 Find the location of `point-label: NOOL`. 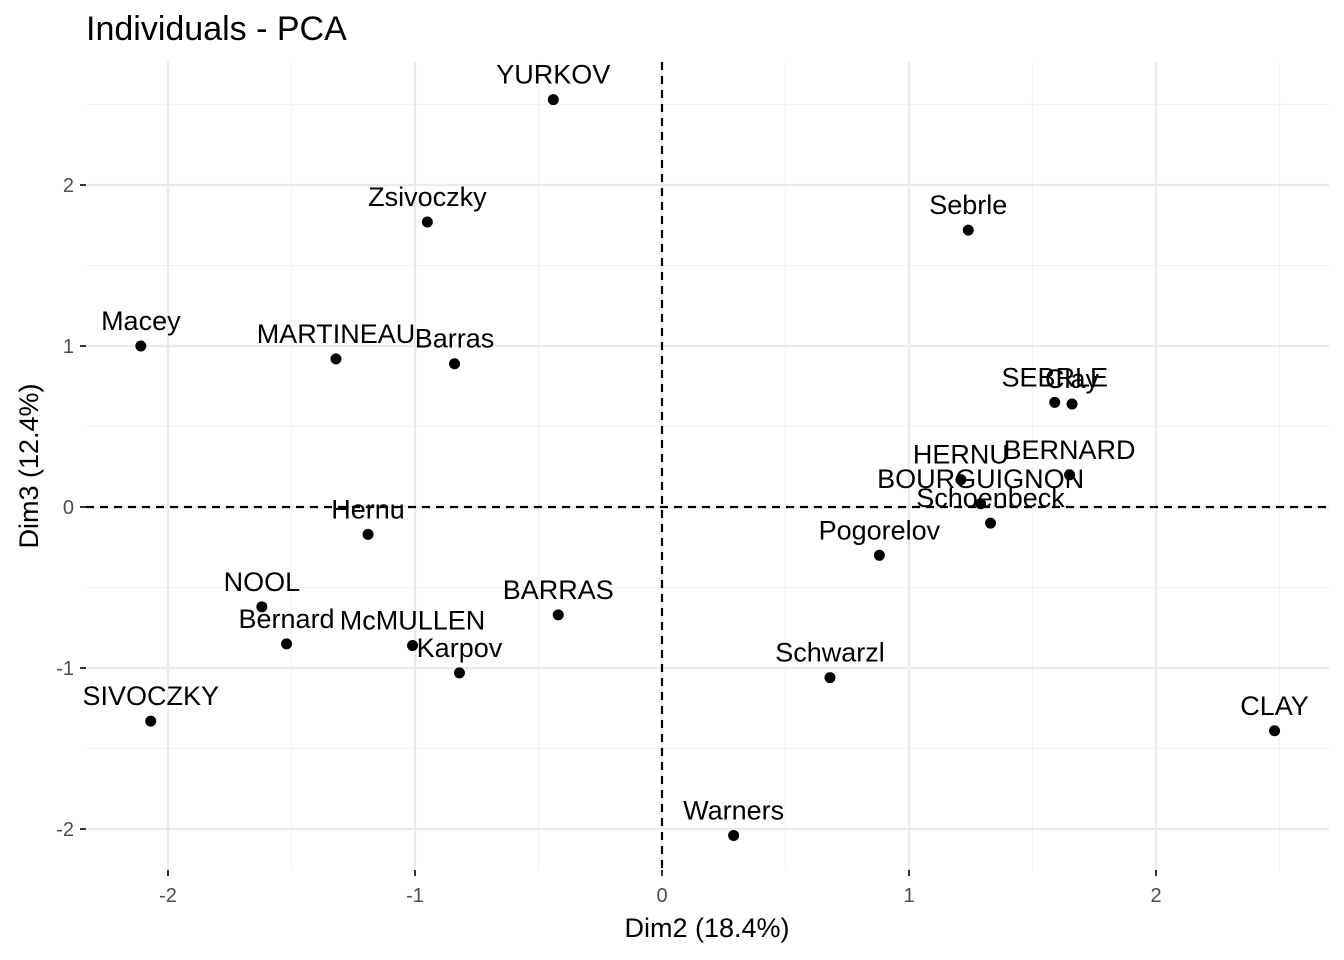

point-label: NOOL is located at coordinates (262, 582).